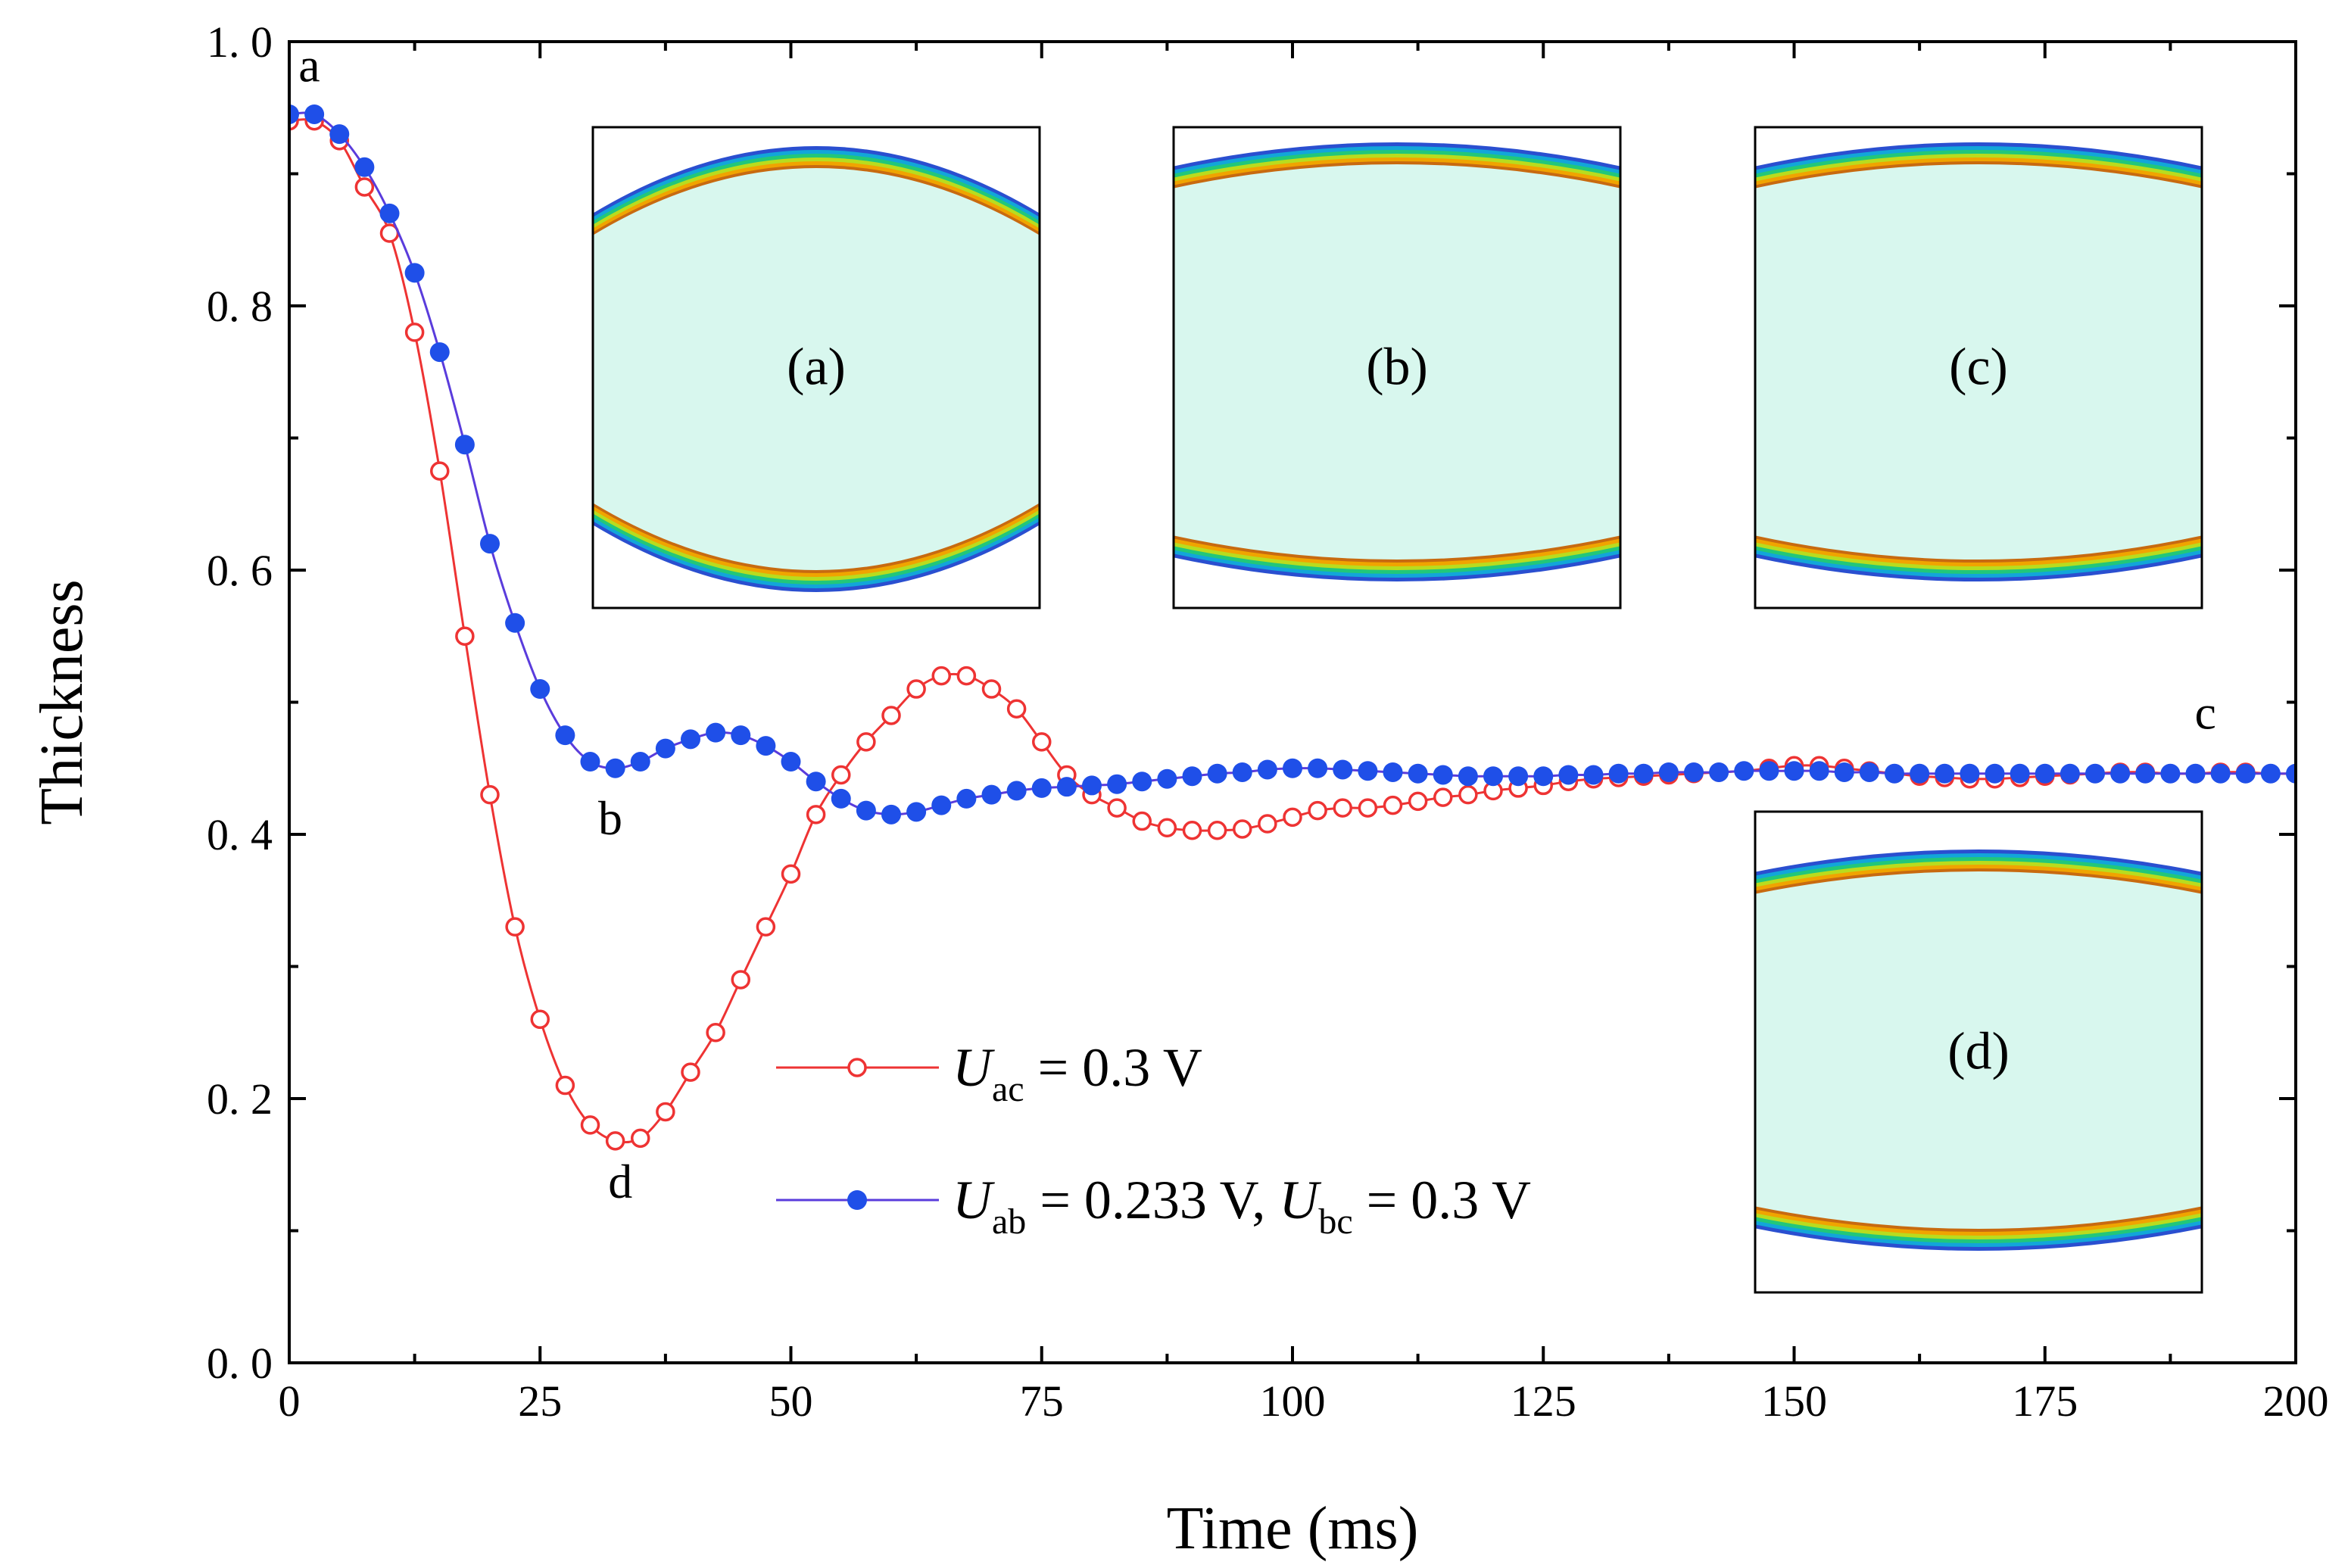  I want to click on inset-3: (d), so click(1979, 1052).